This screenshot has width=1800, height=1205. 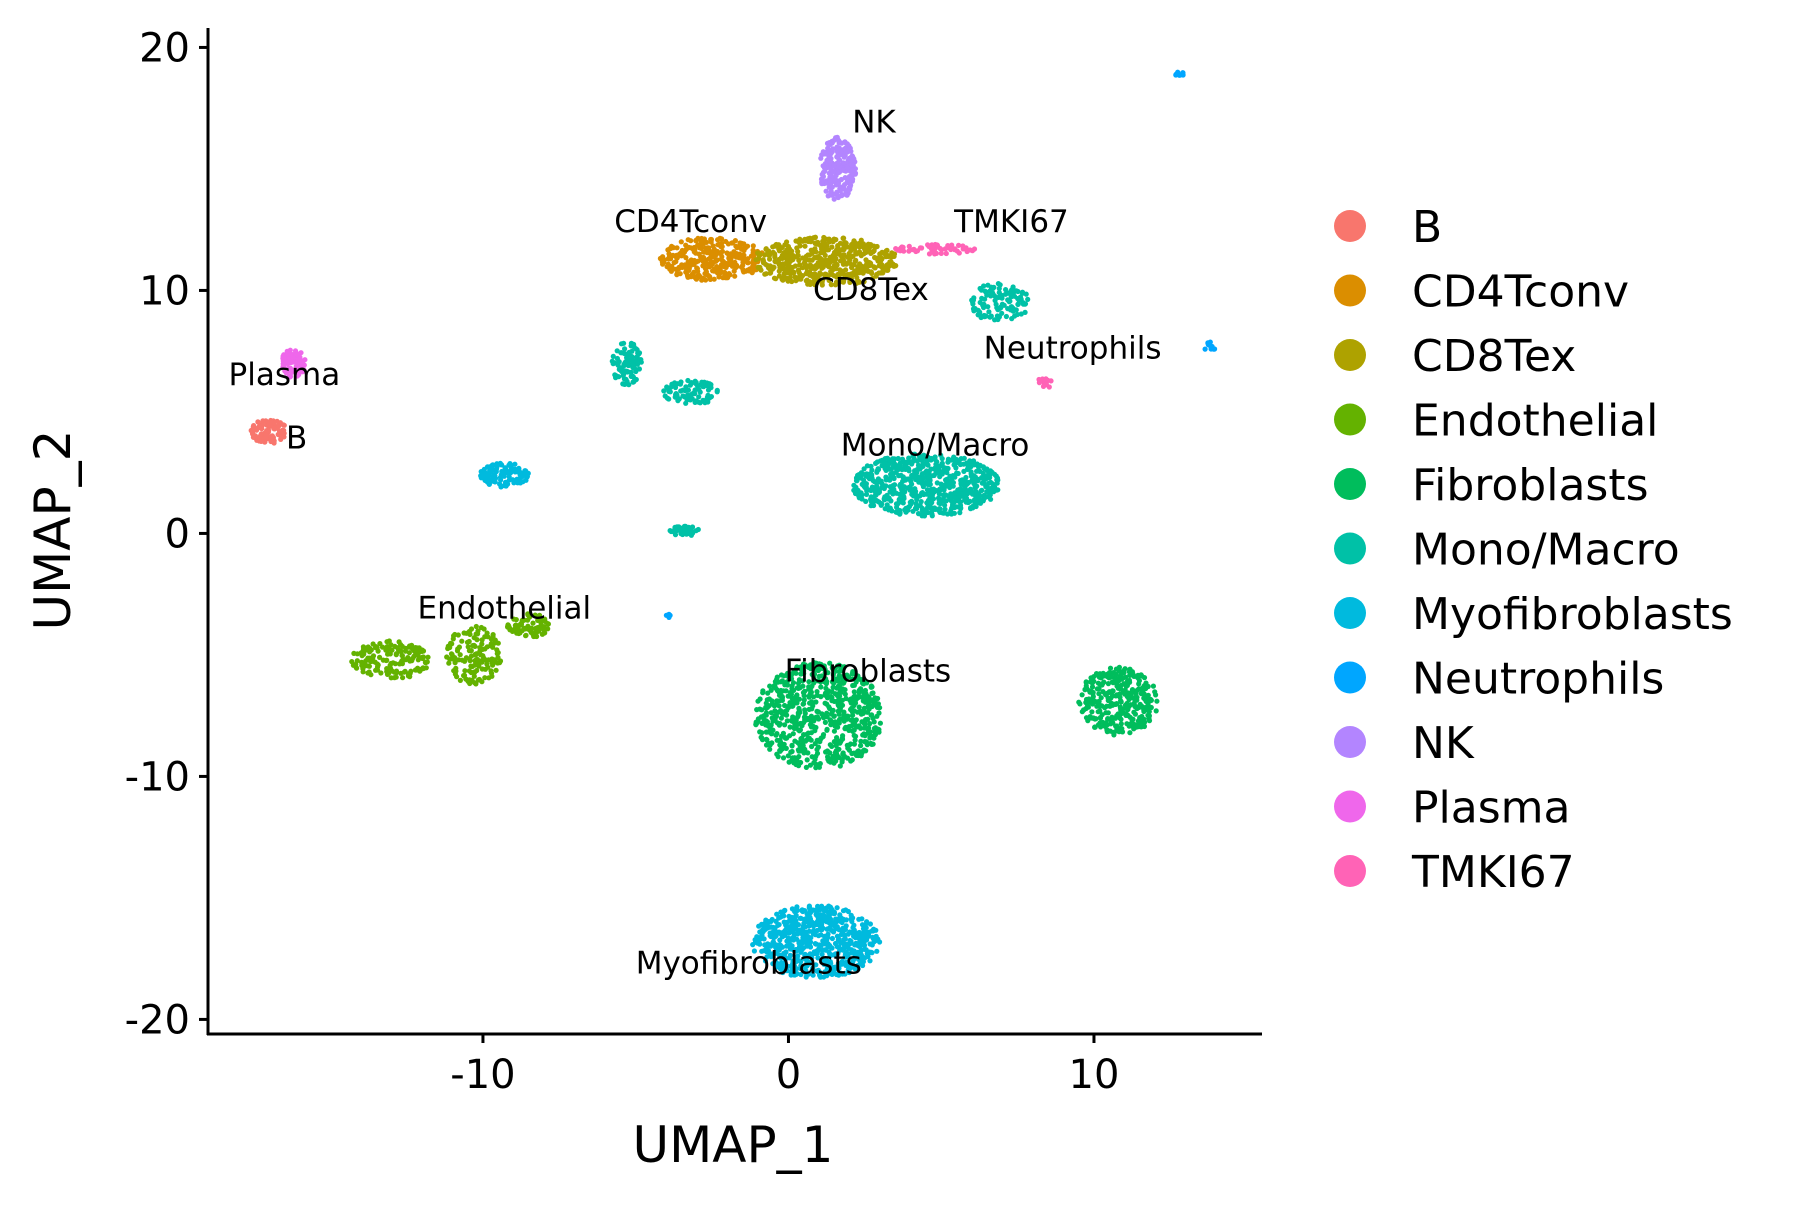 I want to click on y-tick-label: -20, so click(x=157, y=1020).